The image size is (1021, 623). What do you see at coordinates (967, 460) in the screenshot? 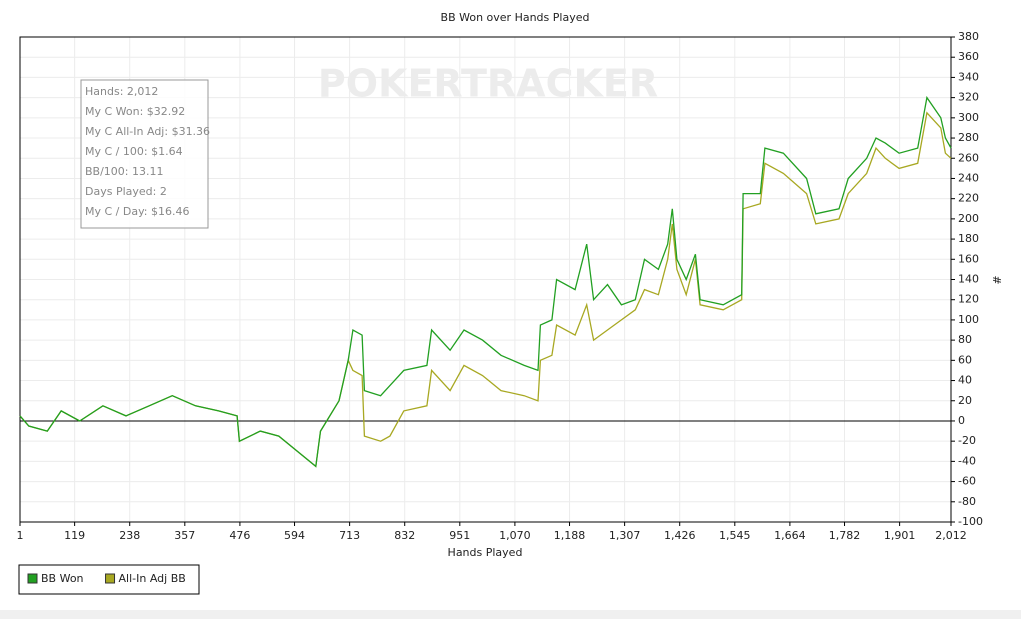
I see `y-tick-label: -40` at bounding box center [967, 460].